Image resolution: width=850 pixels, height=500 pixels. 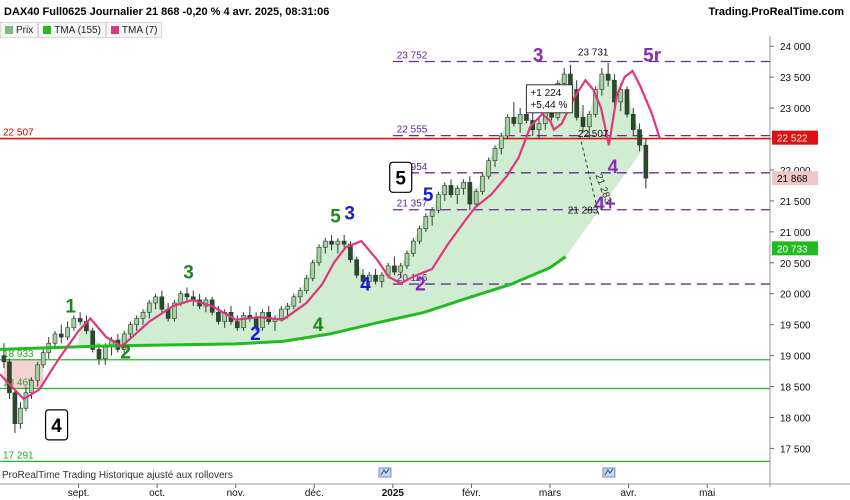 I want to click on measure-box, so click(x=549, y=99).